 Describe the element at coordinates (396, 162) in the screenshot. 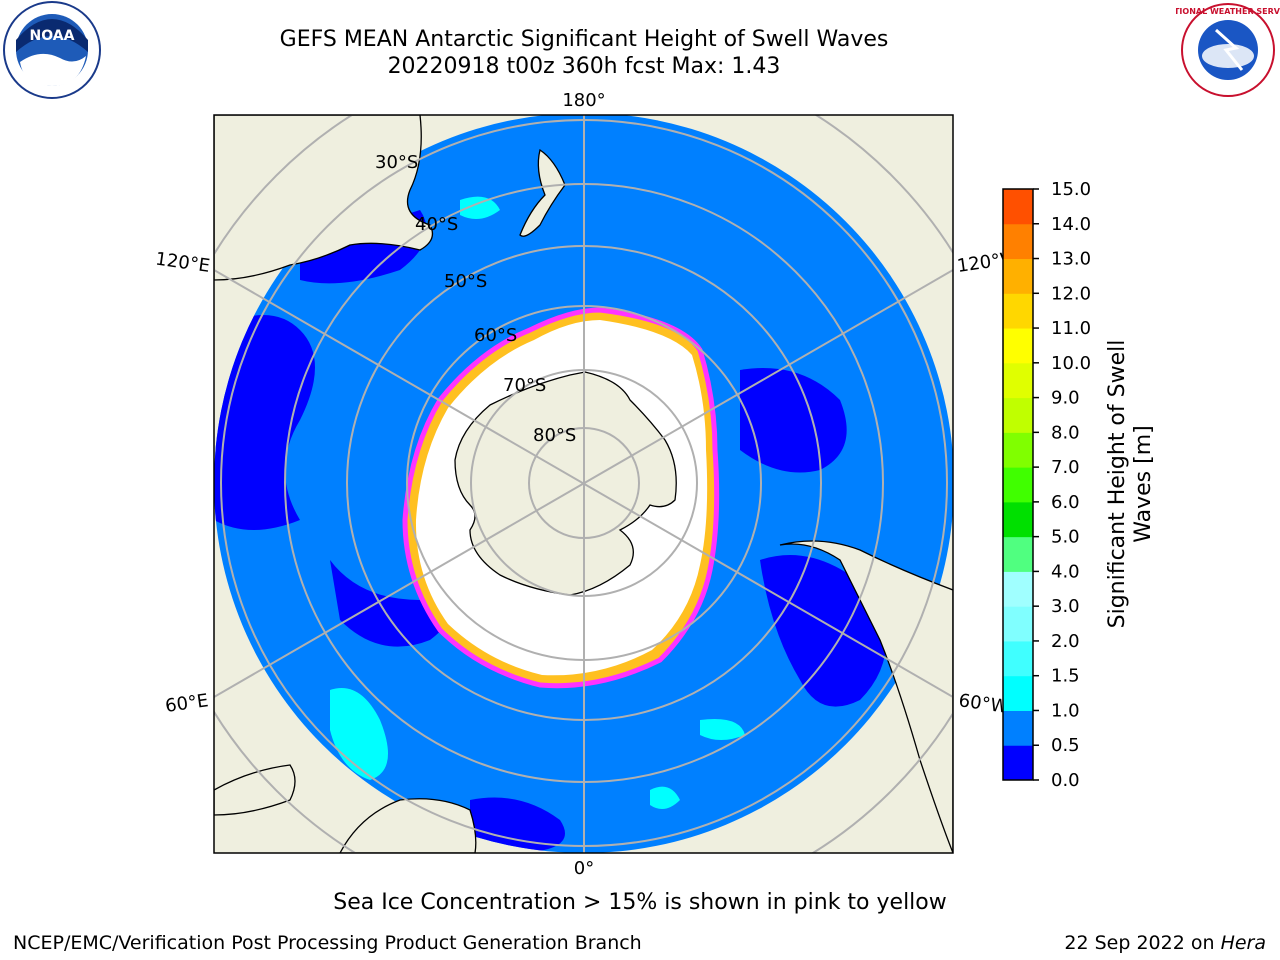

I see `parallel-label-30s: 30°S` at that location.